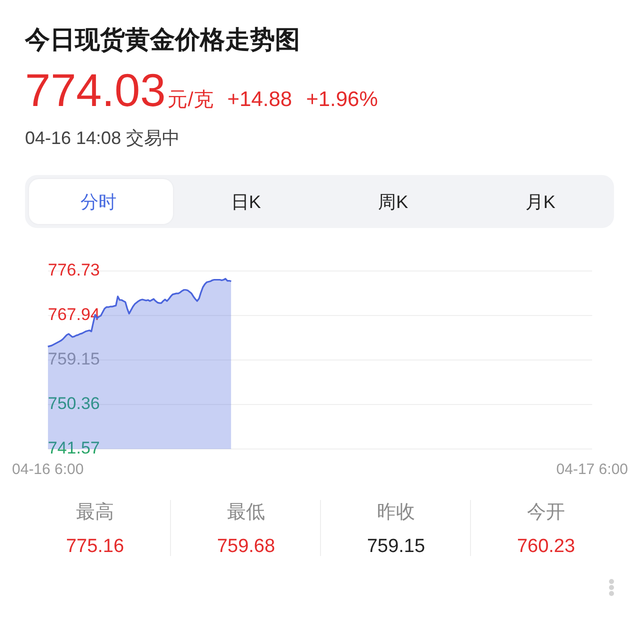 This screenshot has width=640, height=621. I want to click on text: 分时, so click(98, 202).